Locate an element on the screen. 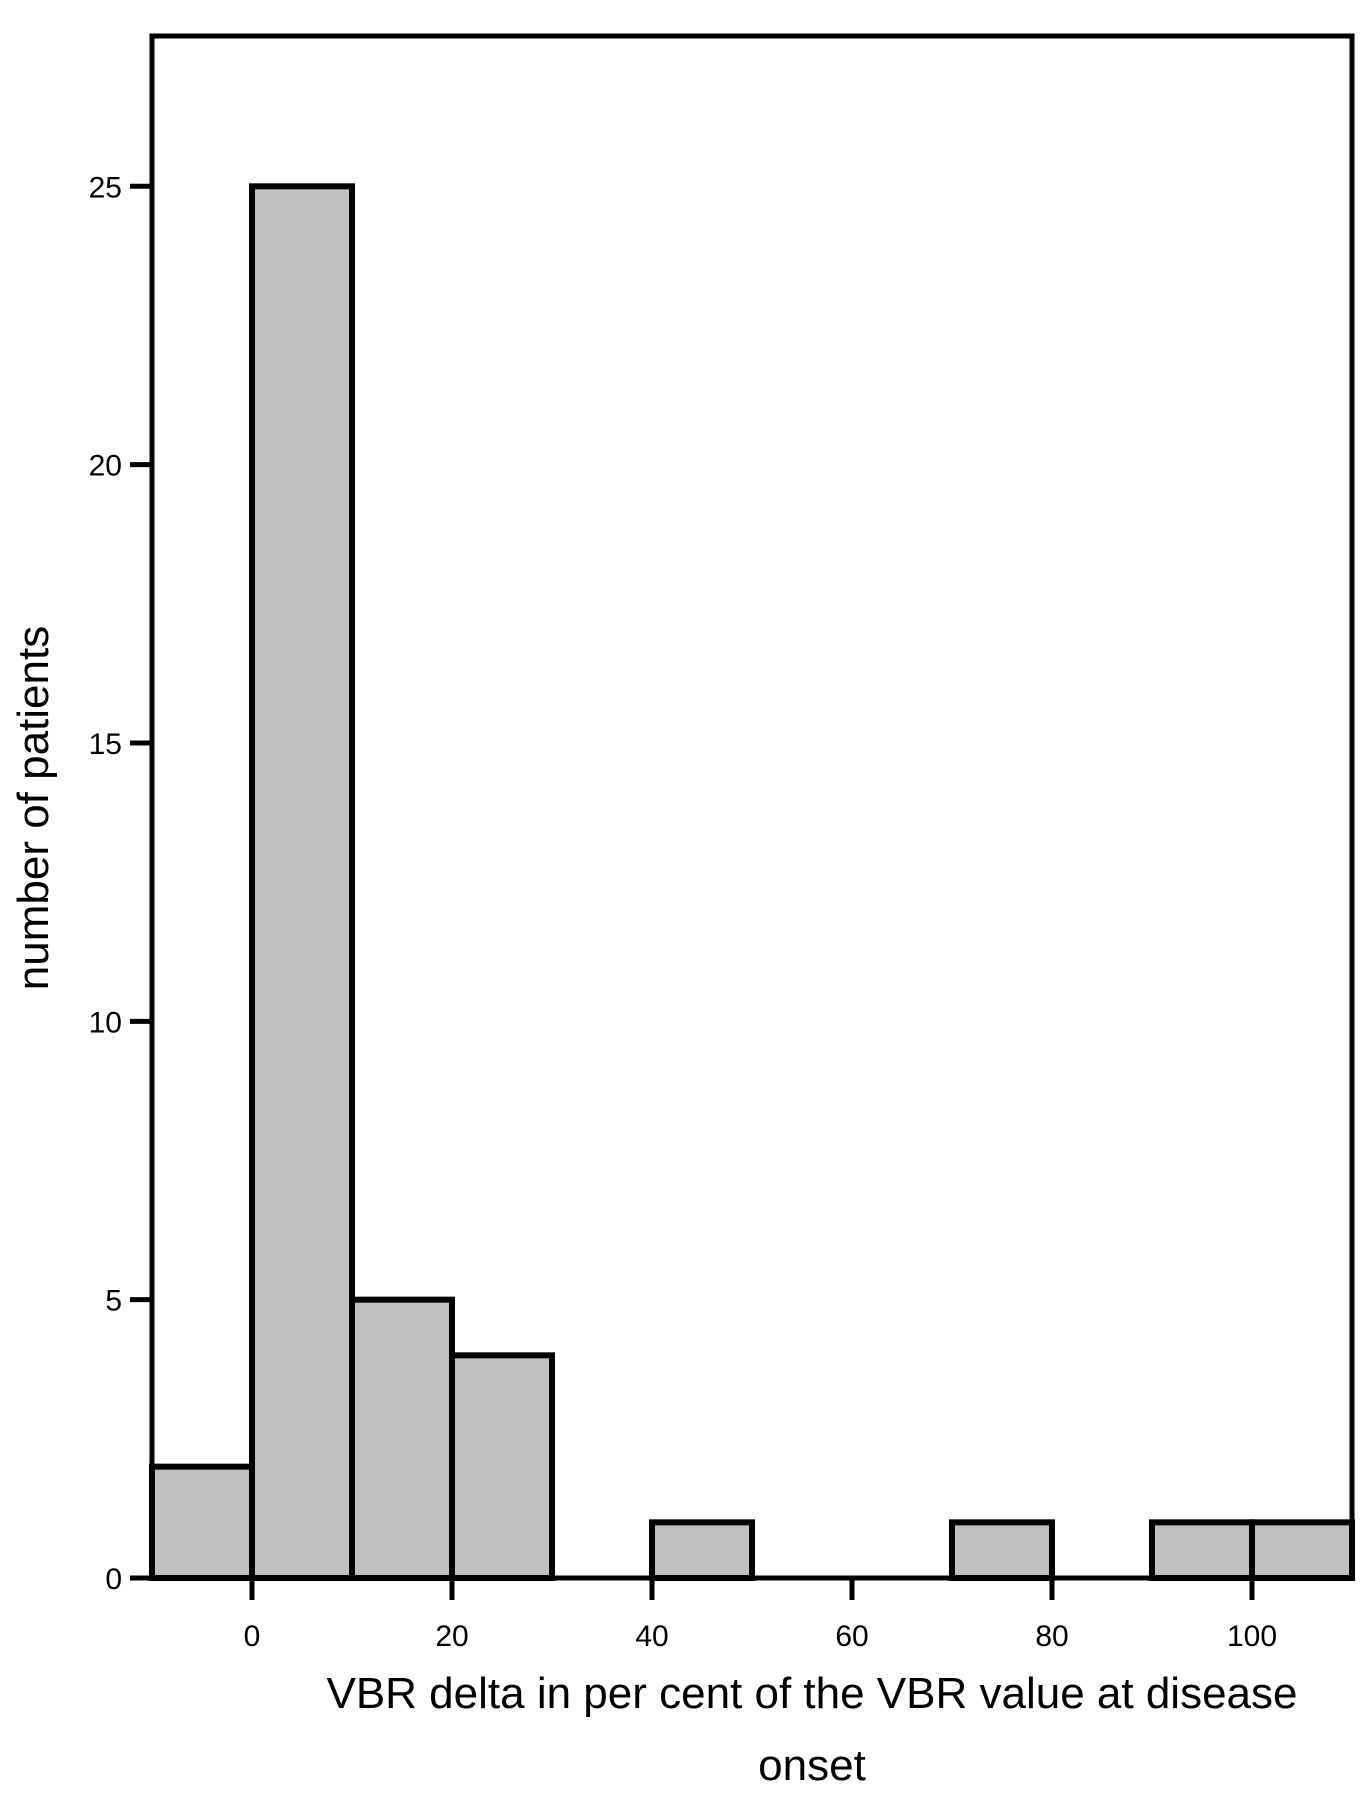  y-tick-label: 0 is located at coordinates (113, 1579).